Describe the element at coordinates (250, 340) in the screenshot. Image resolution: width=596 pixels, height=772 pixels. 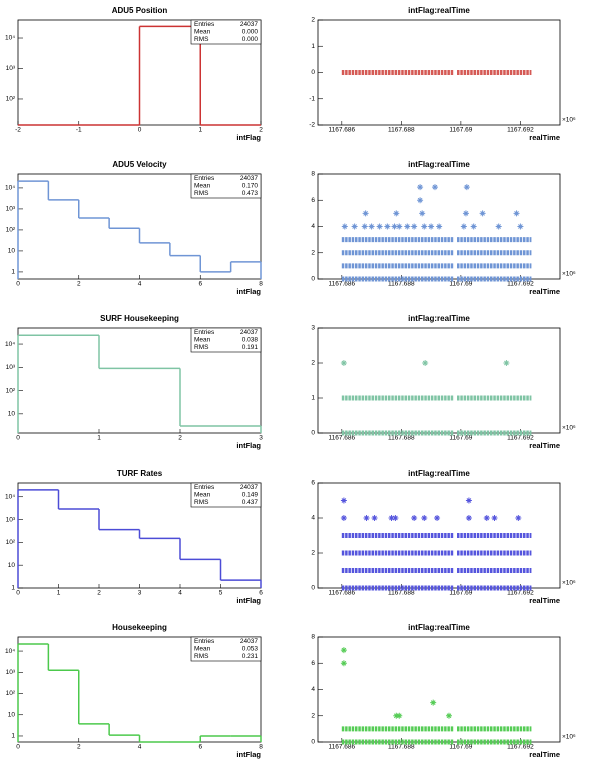
I see `stats-value: 0.038` at that location.